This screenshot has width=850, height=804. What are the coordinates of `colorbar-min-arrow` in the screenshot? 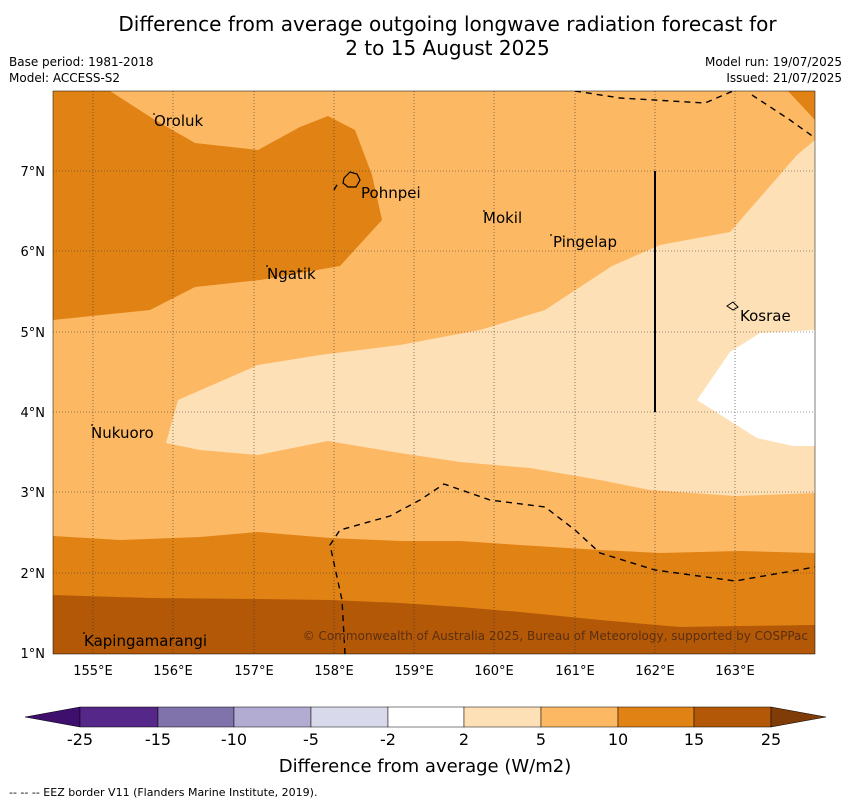 It's located at (52, 717).